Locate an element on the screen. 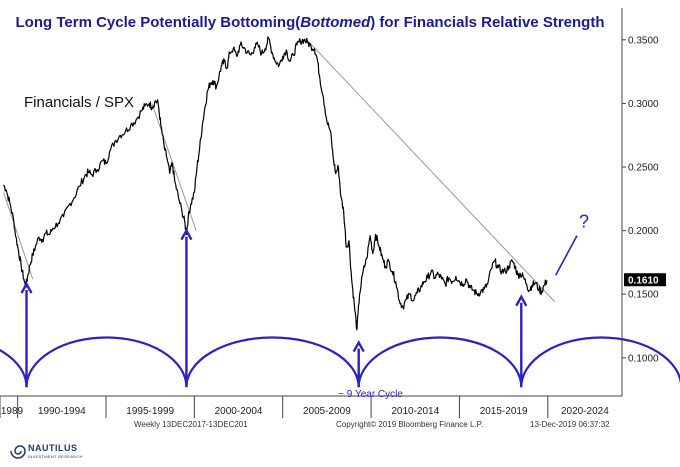  last-value-label: 0.1610 is located at coordinates (643, 281).